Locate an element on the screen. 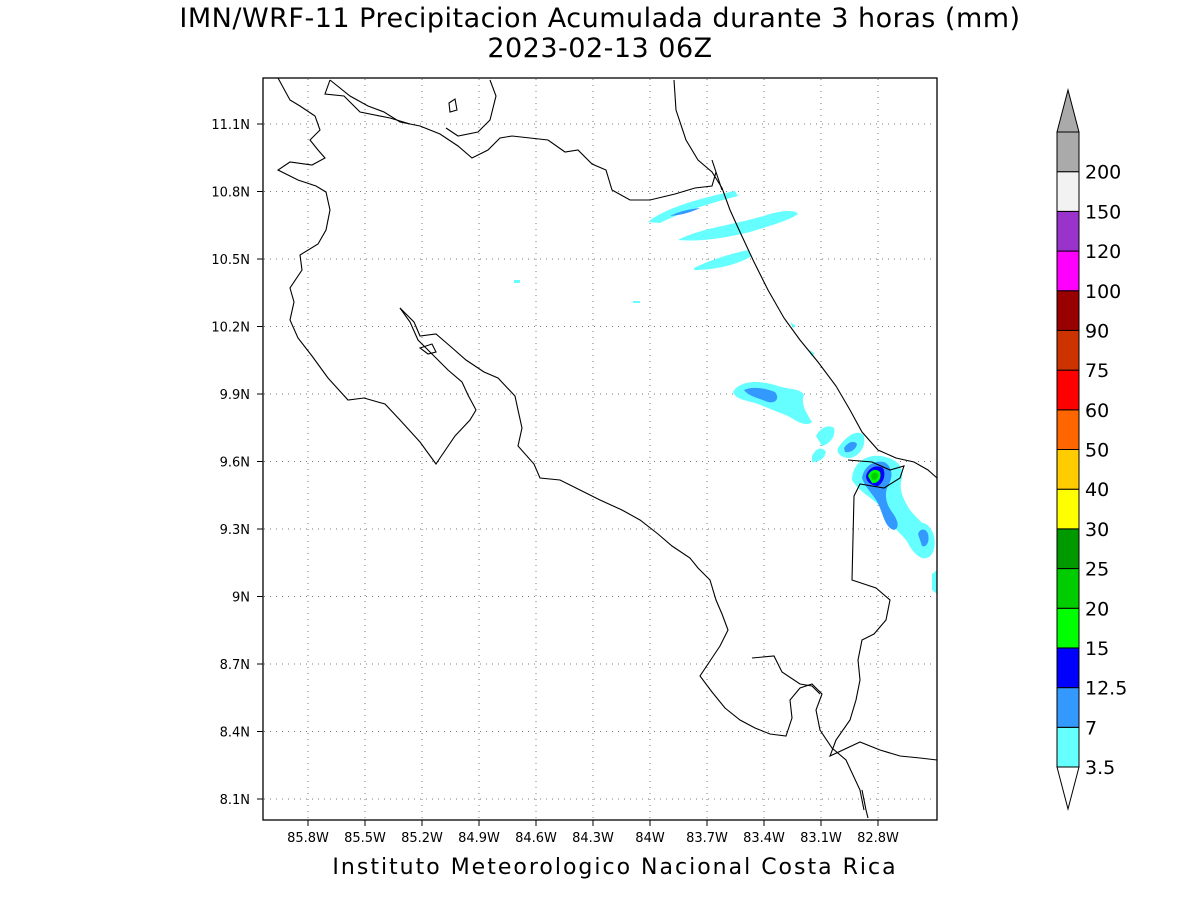  y-tick-label: 11.1N is located at coordinates (230, 125).